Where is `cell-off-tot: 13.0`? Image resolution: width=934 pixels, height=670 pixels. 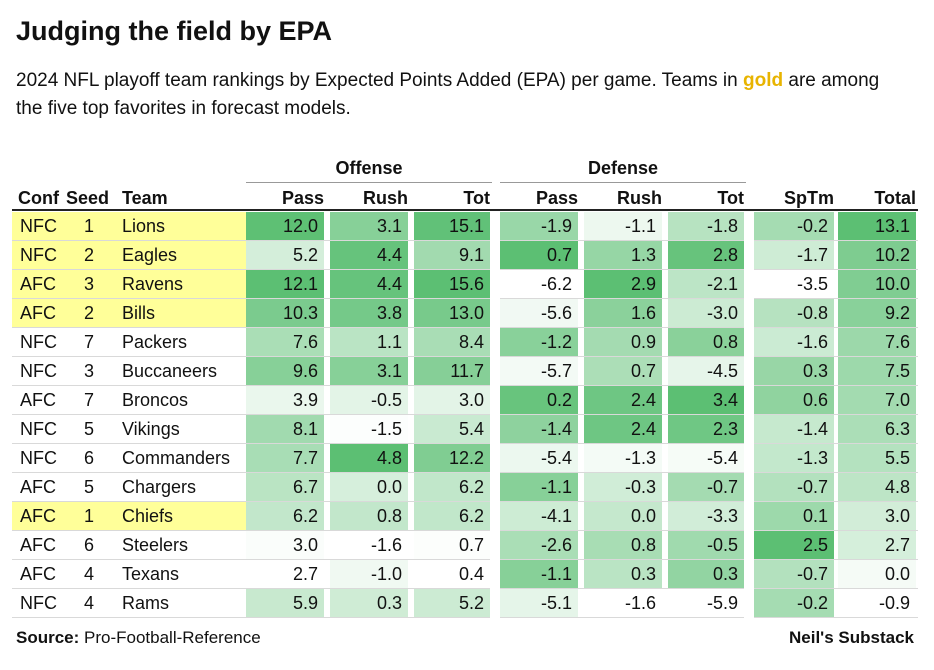
cell-off-tot: 13.0 is located at coordinates (452, 313).